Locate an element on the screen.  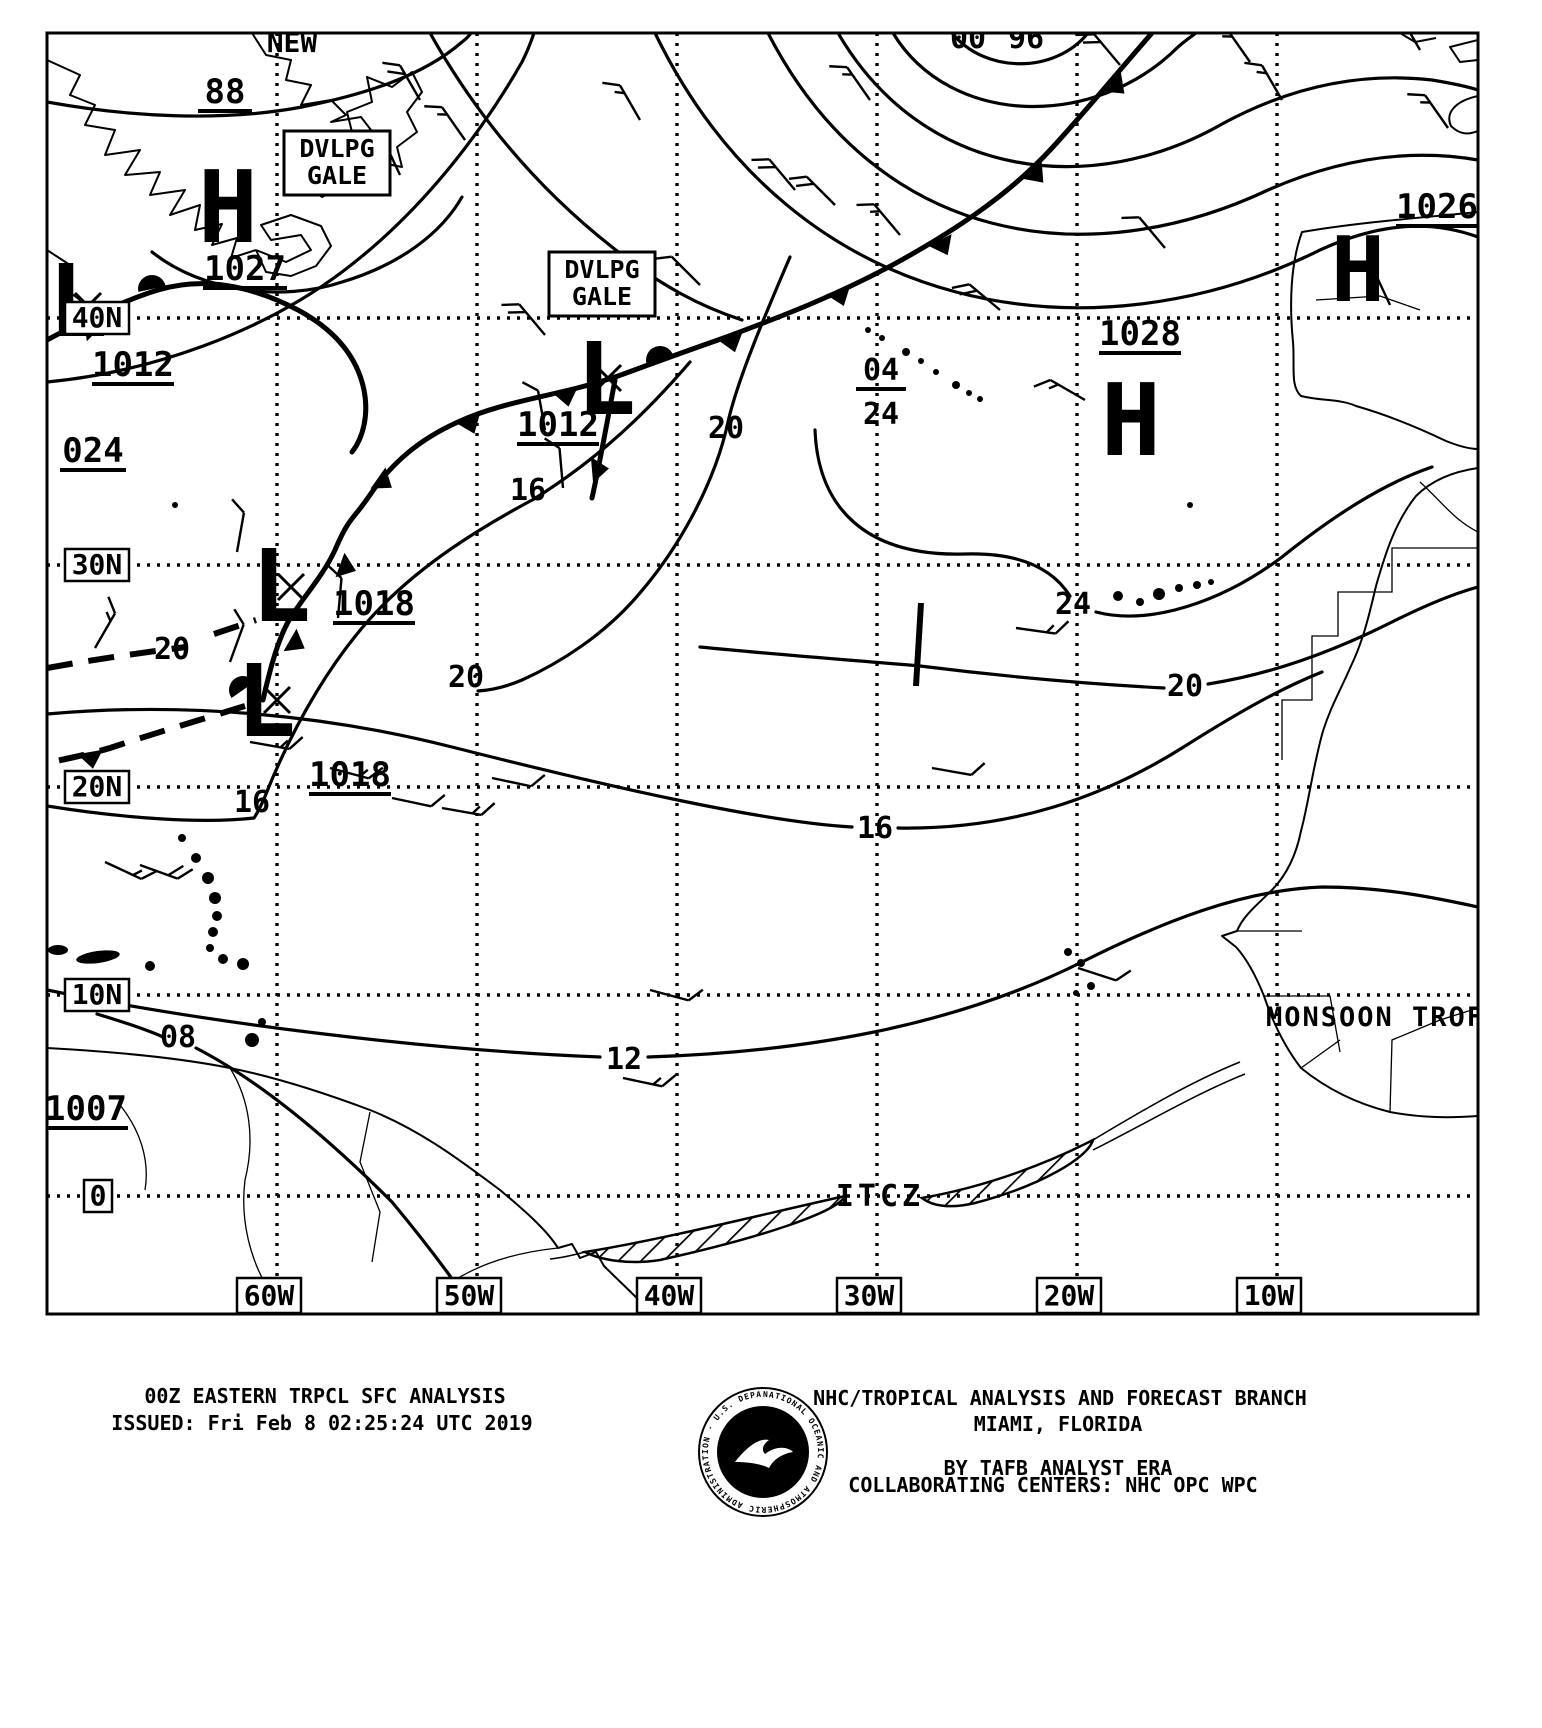
caption-location: MIAMI, FLORIDA is located at coordinates (1058, 1424).